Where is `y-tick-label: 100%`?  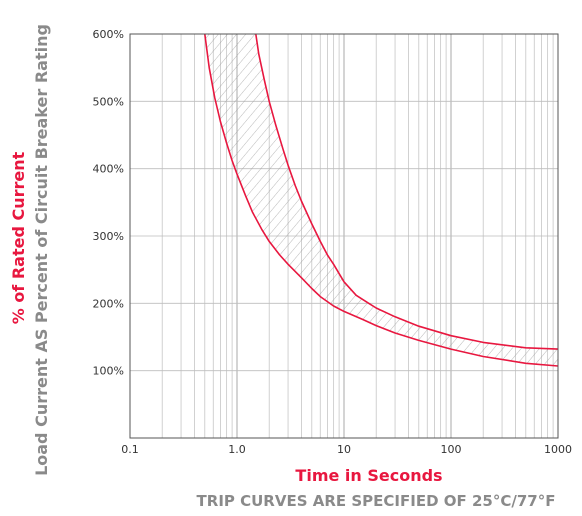 y-tick-label: 100% is located at coordinates (108, 371).